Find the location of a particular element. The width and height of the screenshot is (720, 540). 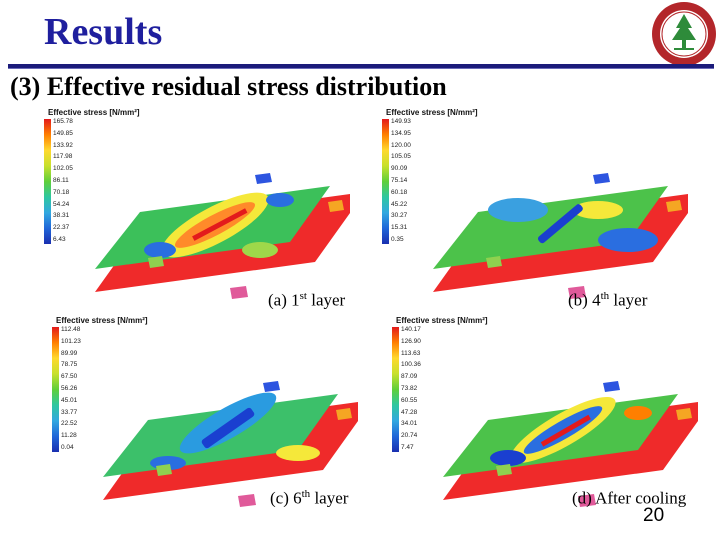

colorbar-tick-label: 120.00 is located at coordinates (401, 145).